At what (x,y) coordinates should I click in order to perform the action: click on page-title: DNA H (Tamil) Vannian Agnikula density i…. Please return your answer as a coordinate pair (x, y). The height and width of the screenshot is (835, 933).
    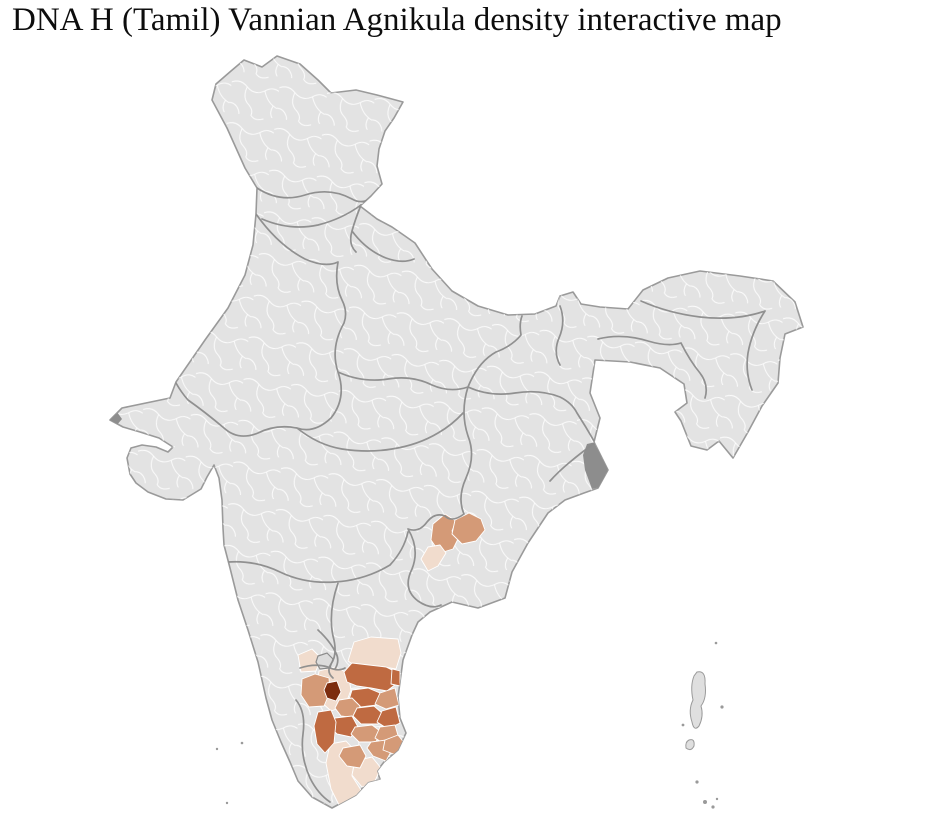
    Looking at the image, I should click on (397, 20).